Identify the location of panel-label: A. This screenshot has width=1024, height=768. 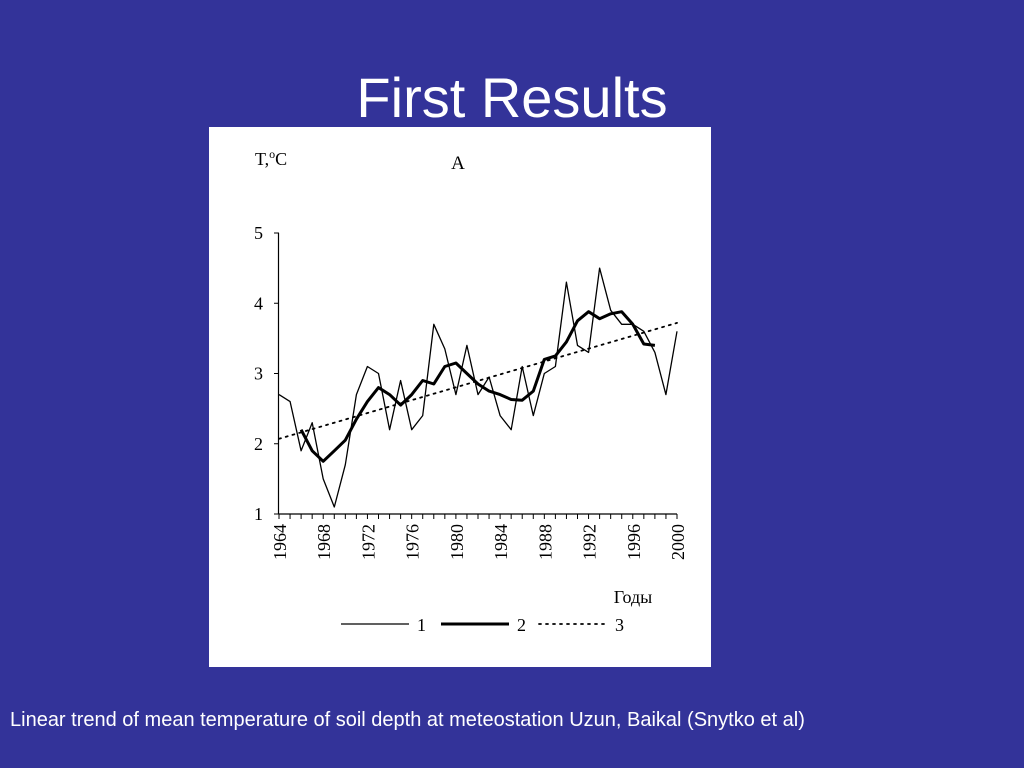
(458, 163).